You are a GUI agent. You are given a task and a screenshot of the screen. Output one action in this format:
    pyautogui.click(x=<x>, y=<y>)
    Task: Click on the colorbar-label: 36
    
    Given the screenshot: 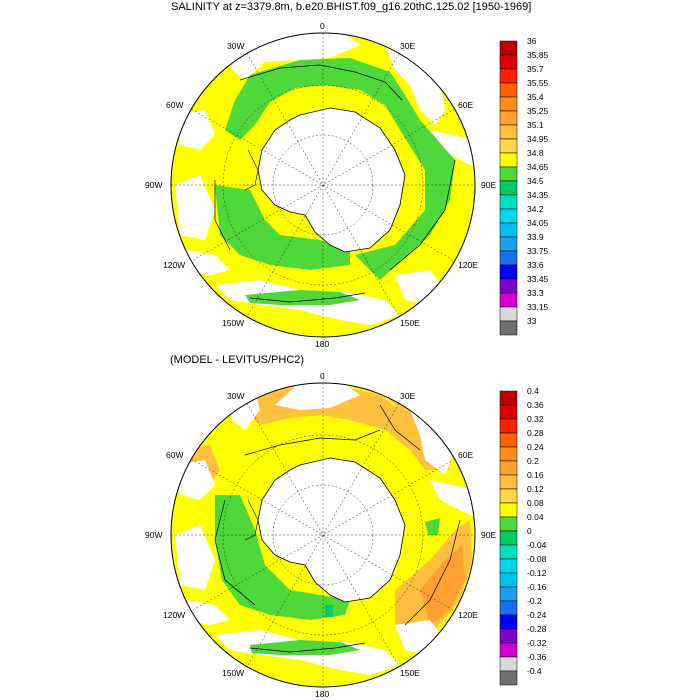 What is the action you would take?
    pyautogui.click(x=532, y=41)
    